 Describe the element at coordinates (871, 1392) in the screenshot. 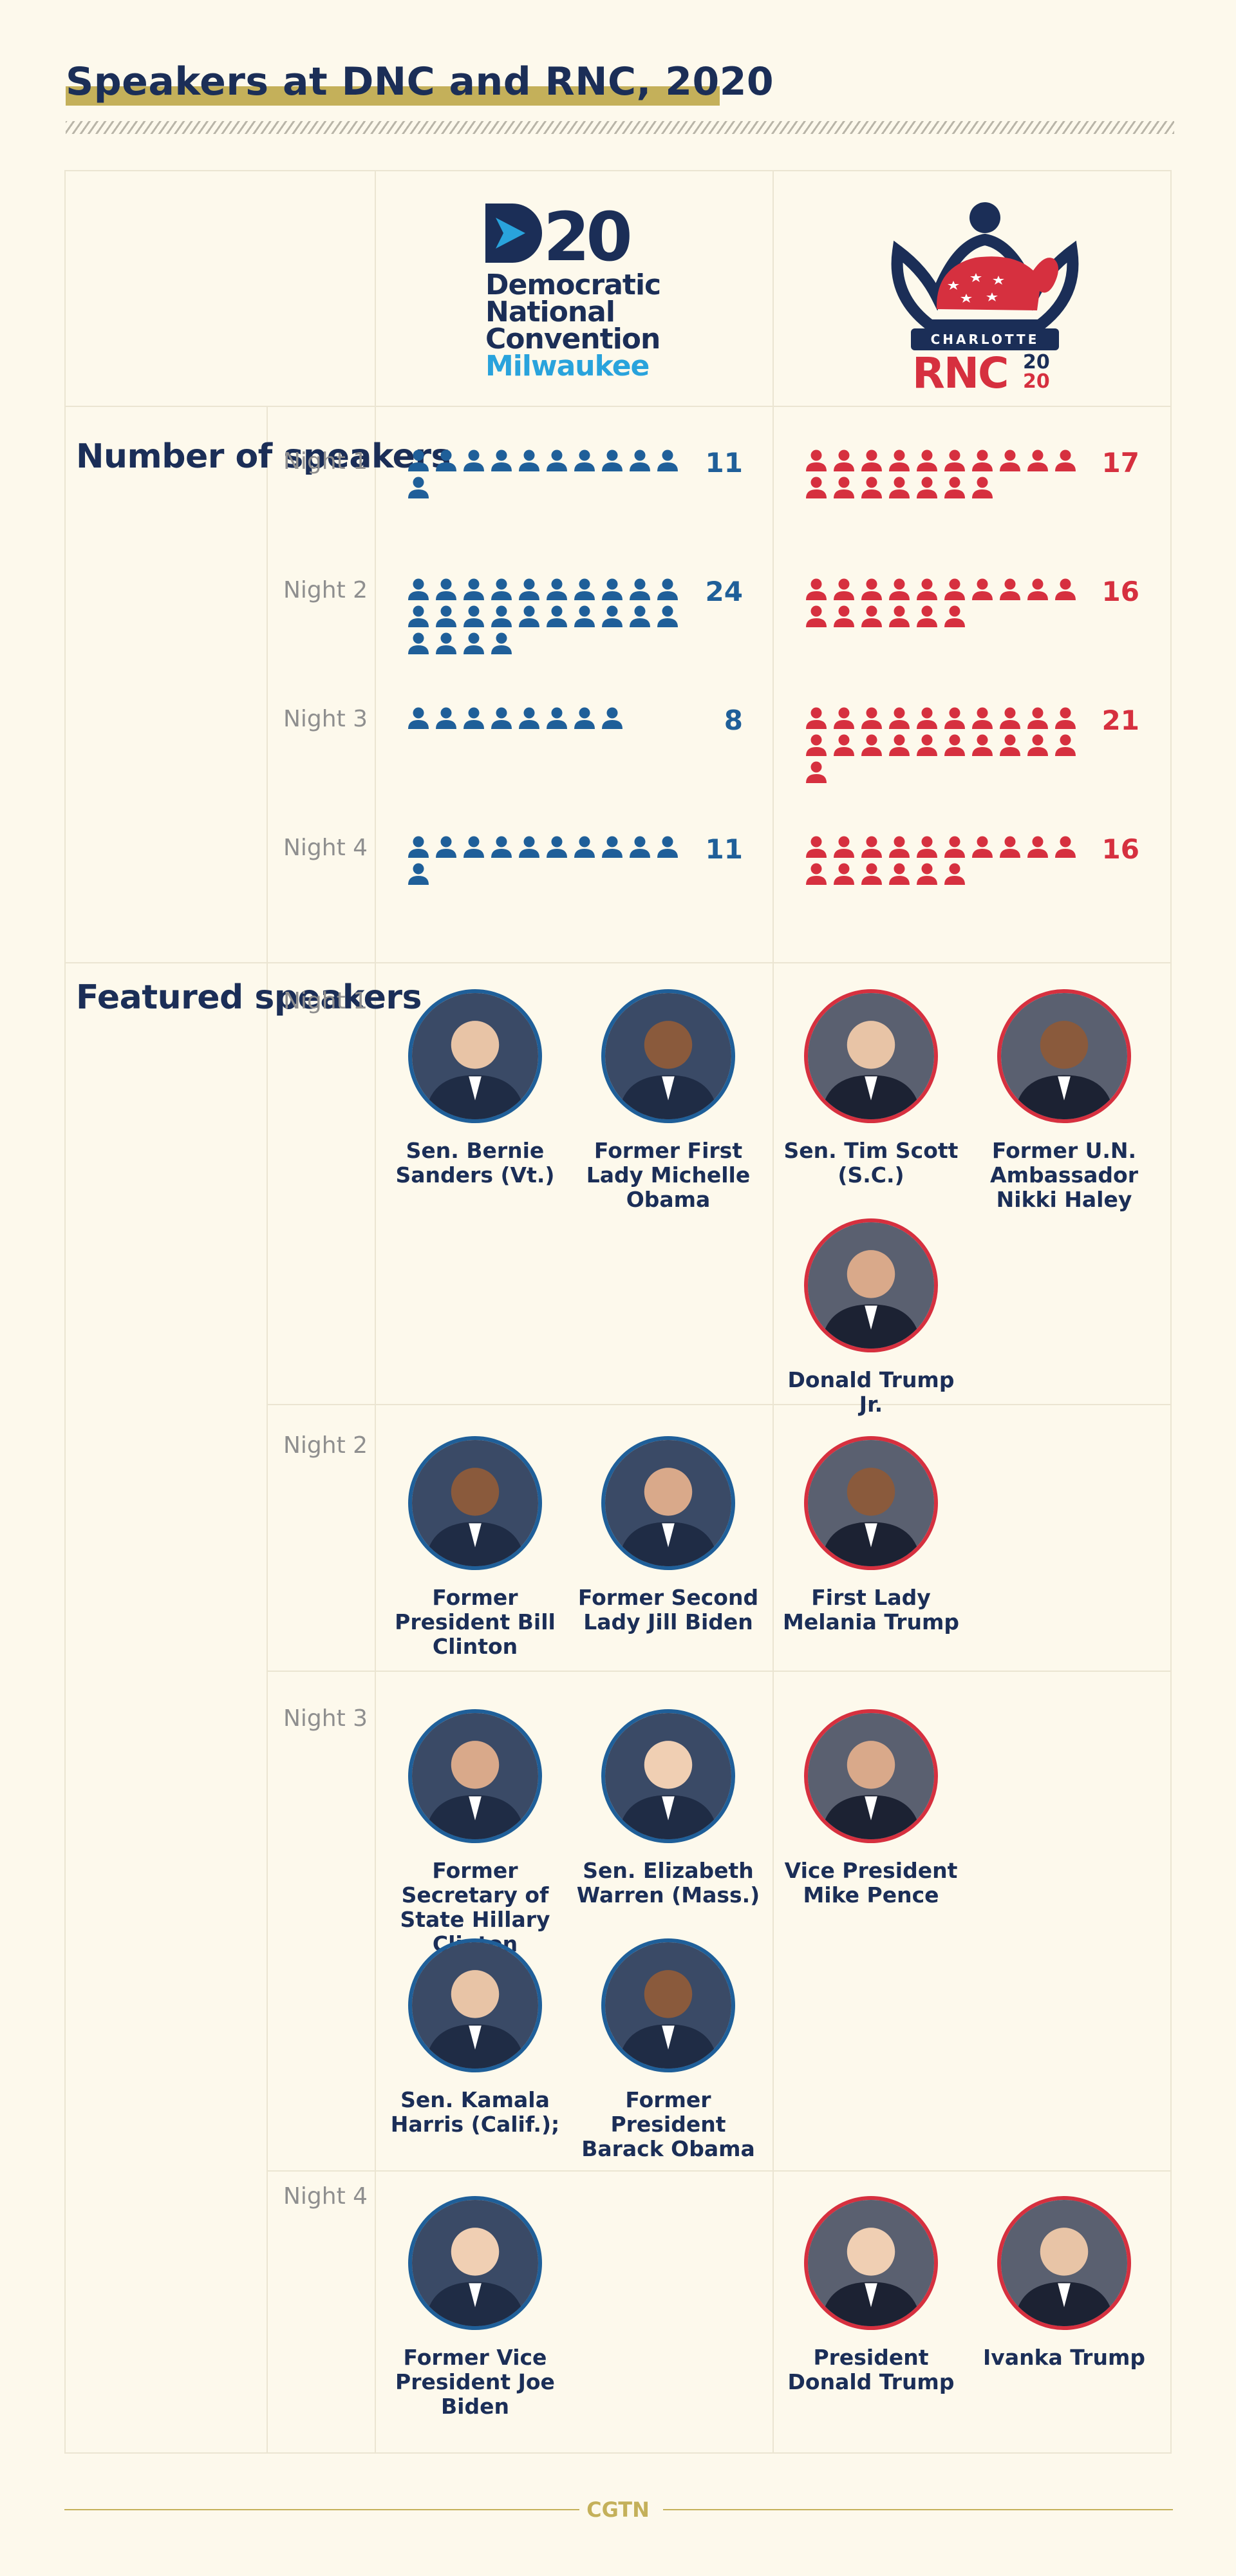

I see `speaker-name: Donald Trump Jr.` at that location.